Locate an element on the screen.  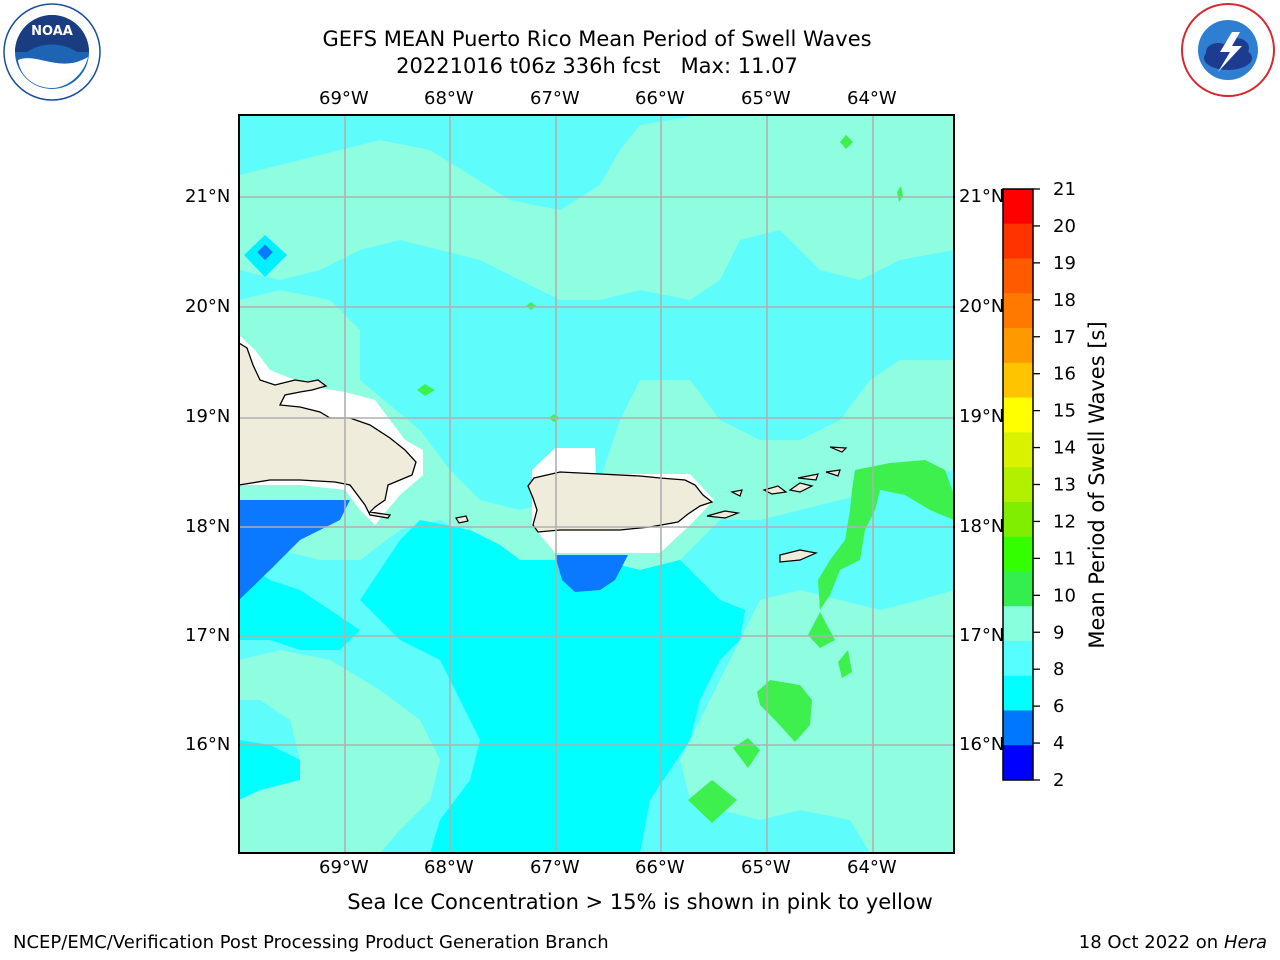
lon-label-top: 66°W is located at coordinates (660, 98).